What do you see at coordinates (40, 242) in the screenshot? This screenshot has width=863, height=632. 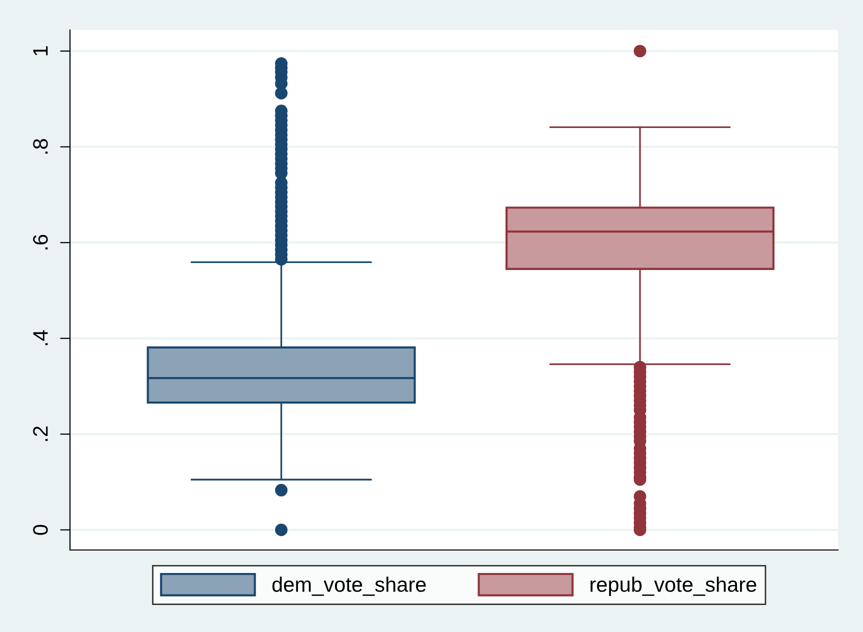 I see `y-tick-label: .6` at bounding box center [40, 242].